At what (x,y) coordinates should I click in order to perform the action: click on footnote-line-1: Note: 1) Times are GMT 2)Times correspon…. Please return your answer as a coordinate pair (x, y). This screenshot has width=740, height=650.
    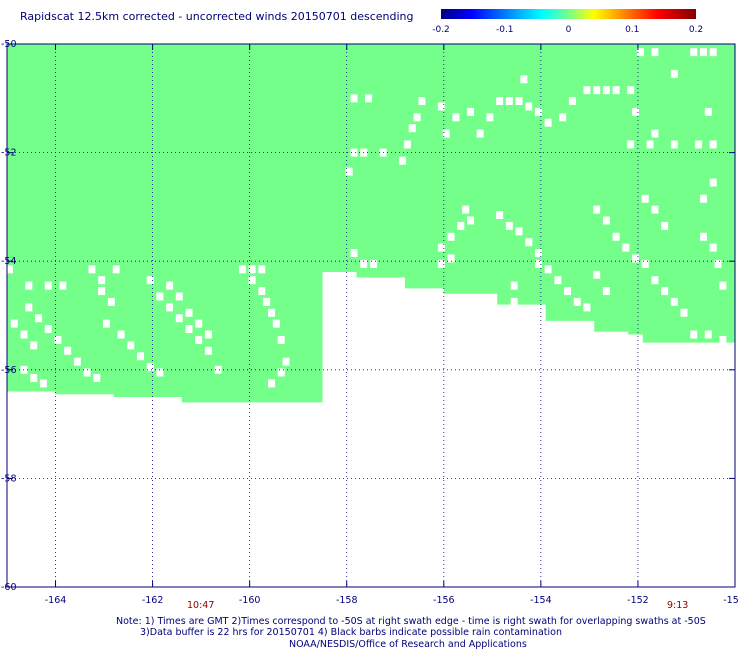
    Looking at the image, I should click on (411, 621).